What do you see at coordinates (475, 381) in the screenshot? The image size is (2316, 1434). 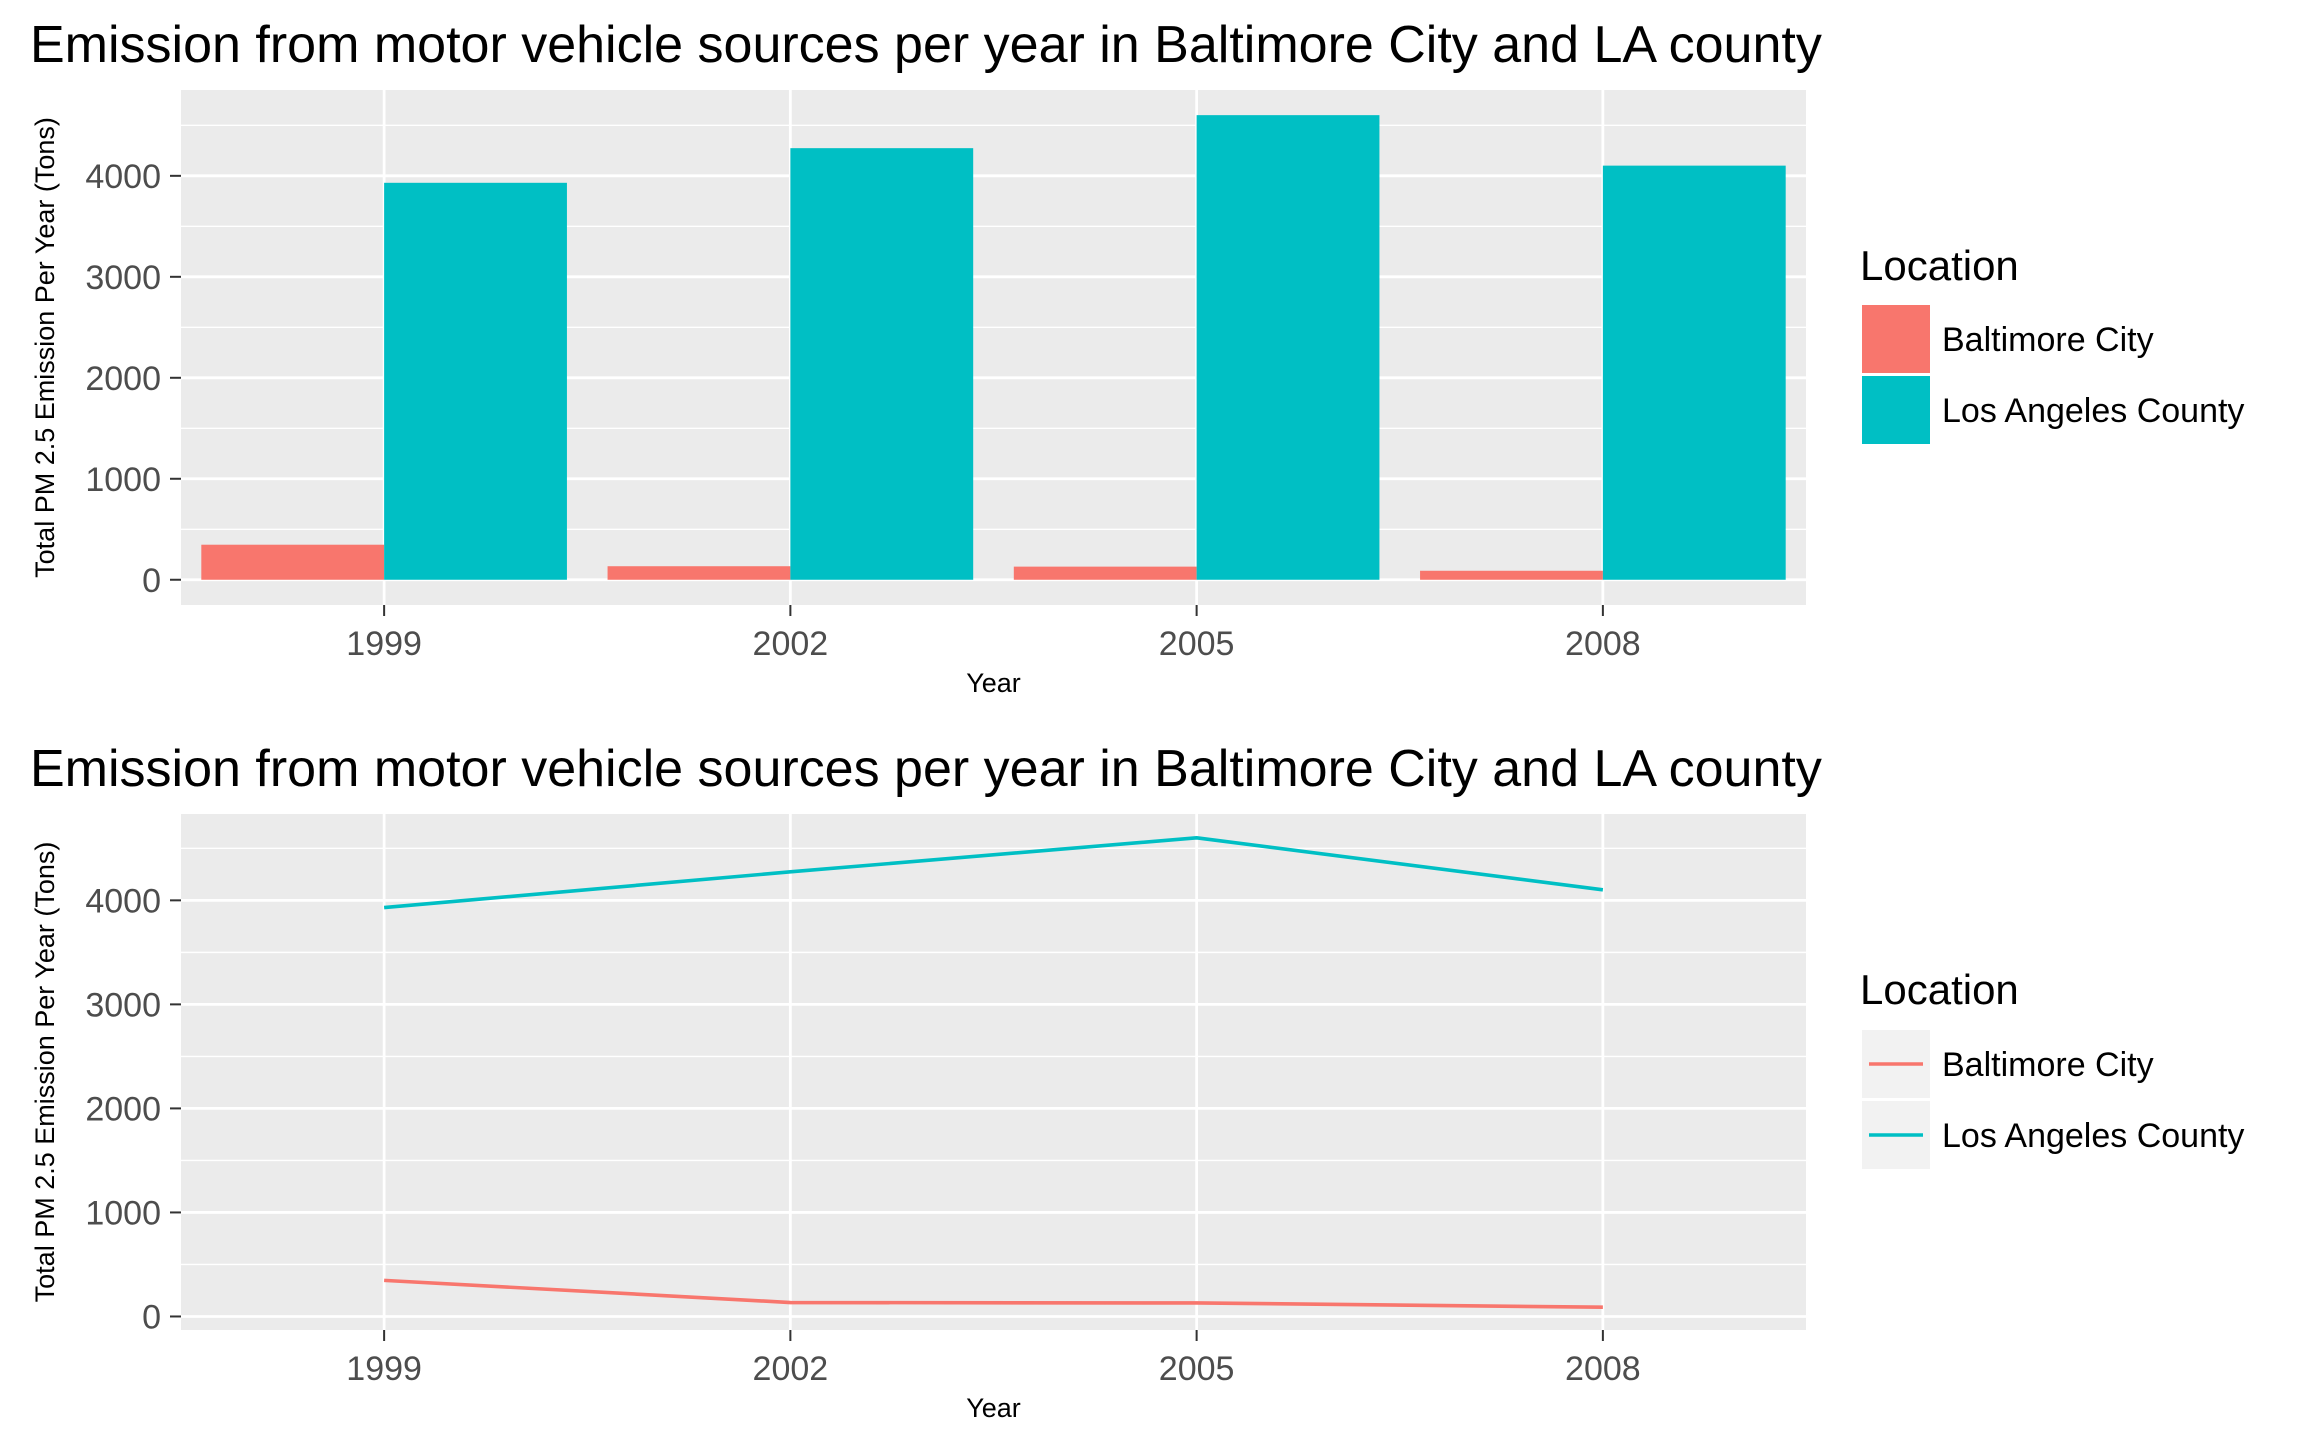 I see `bar-los-angeles-county-1999` at bounding box center [475, 381].